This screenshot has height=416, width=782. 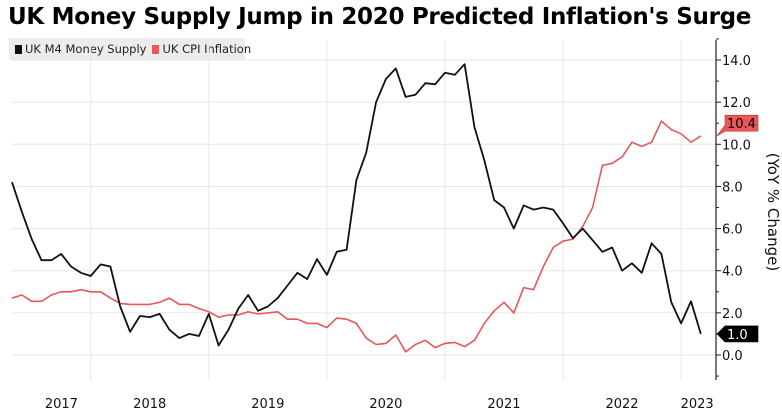 I want to click on tag-label: 10.4, so click(x=741, y=124).